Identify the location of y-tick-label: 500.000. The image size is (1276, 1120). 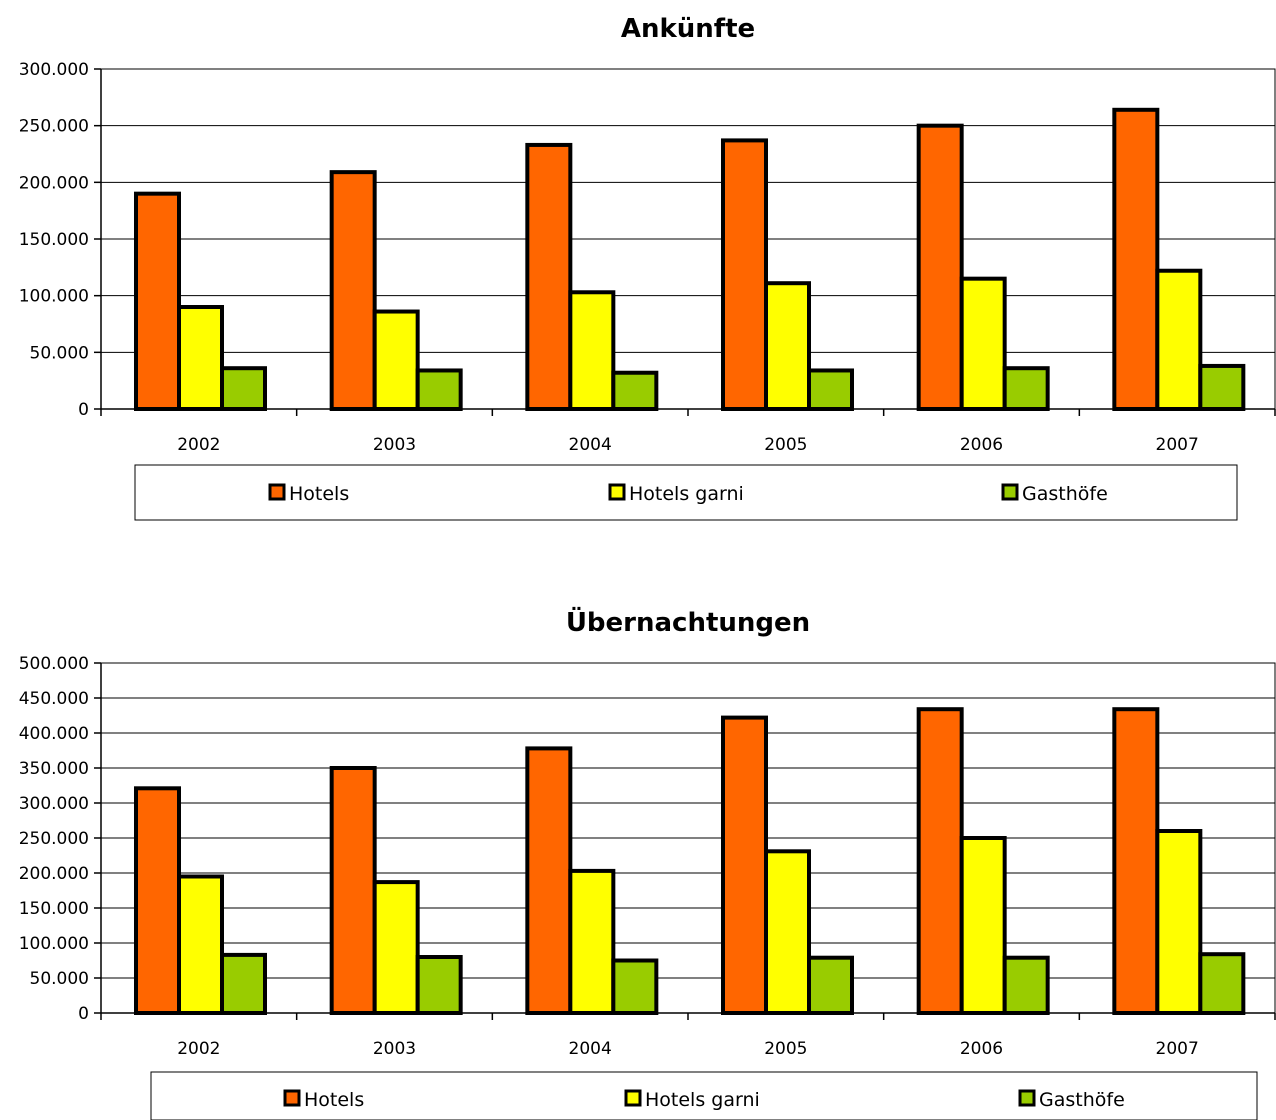
(54, 664).